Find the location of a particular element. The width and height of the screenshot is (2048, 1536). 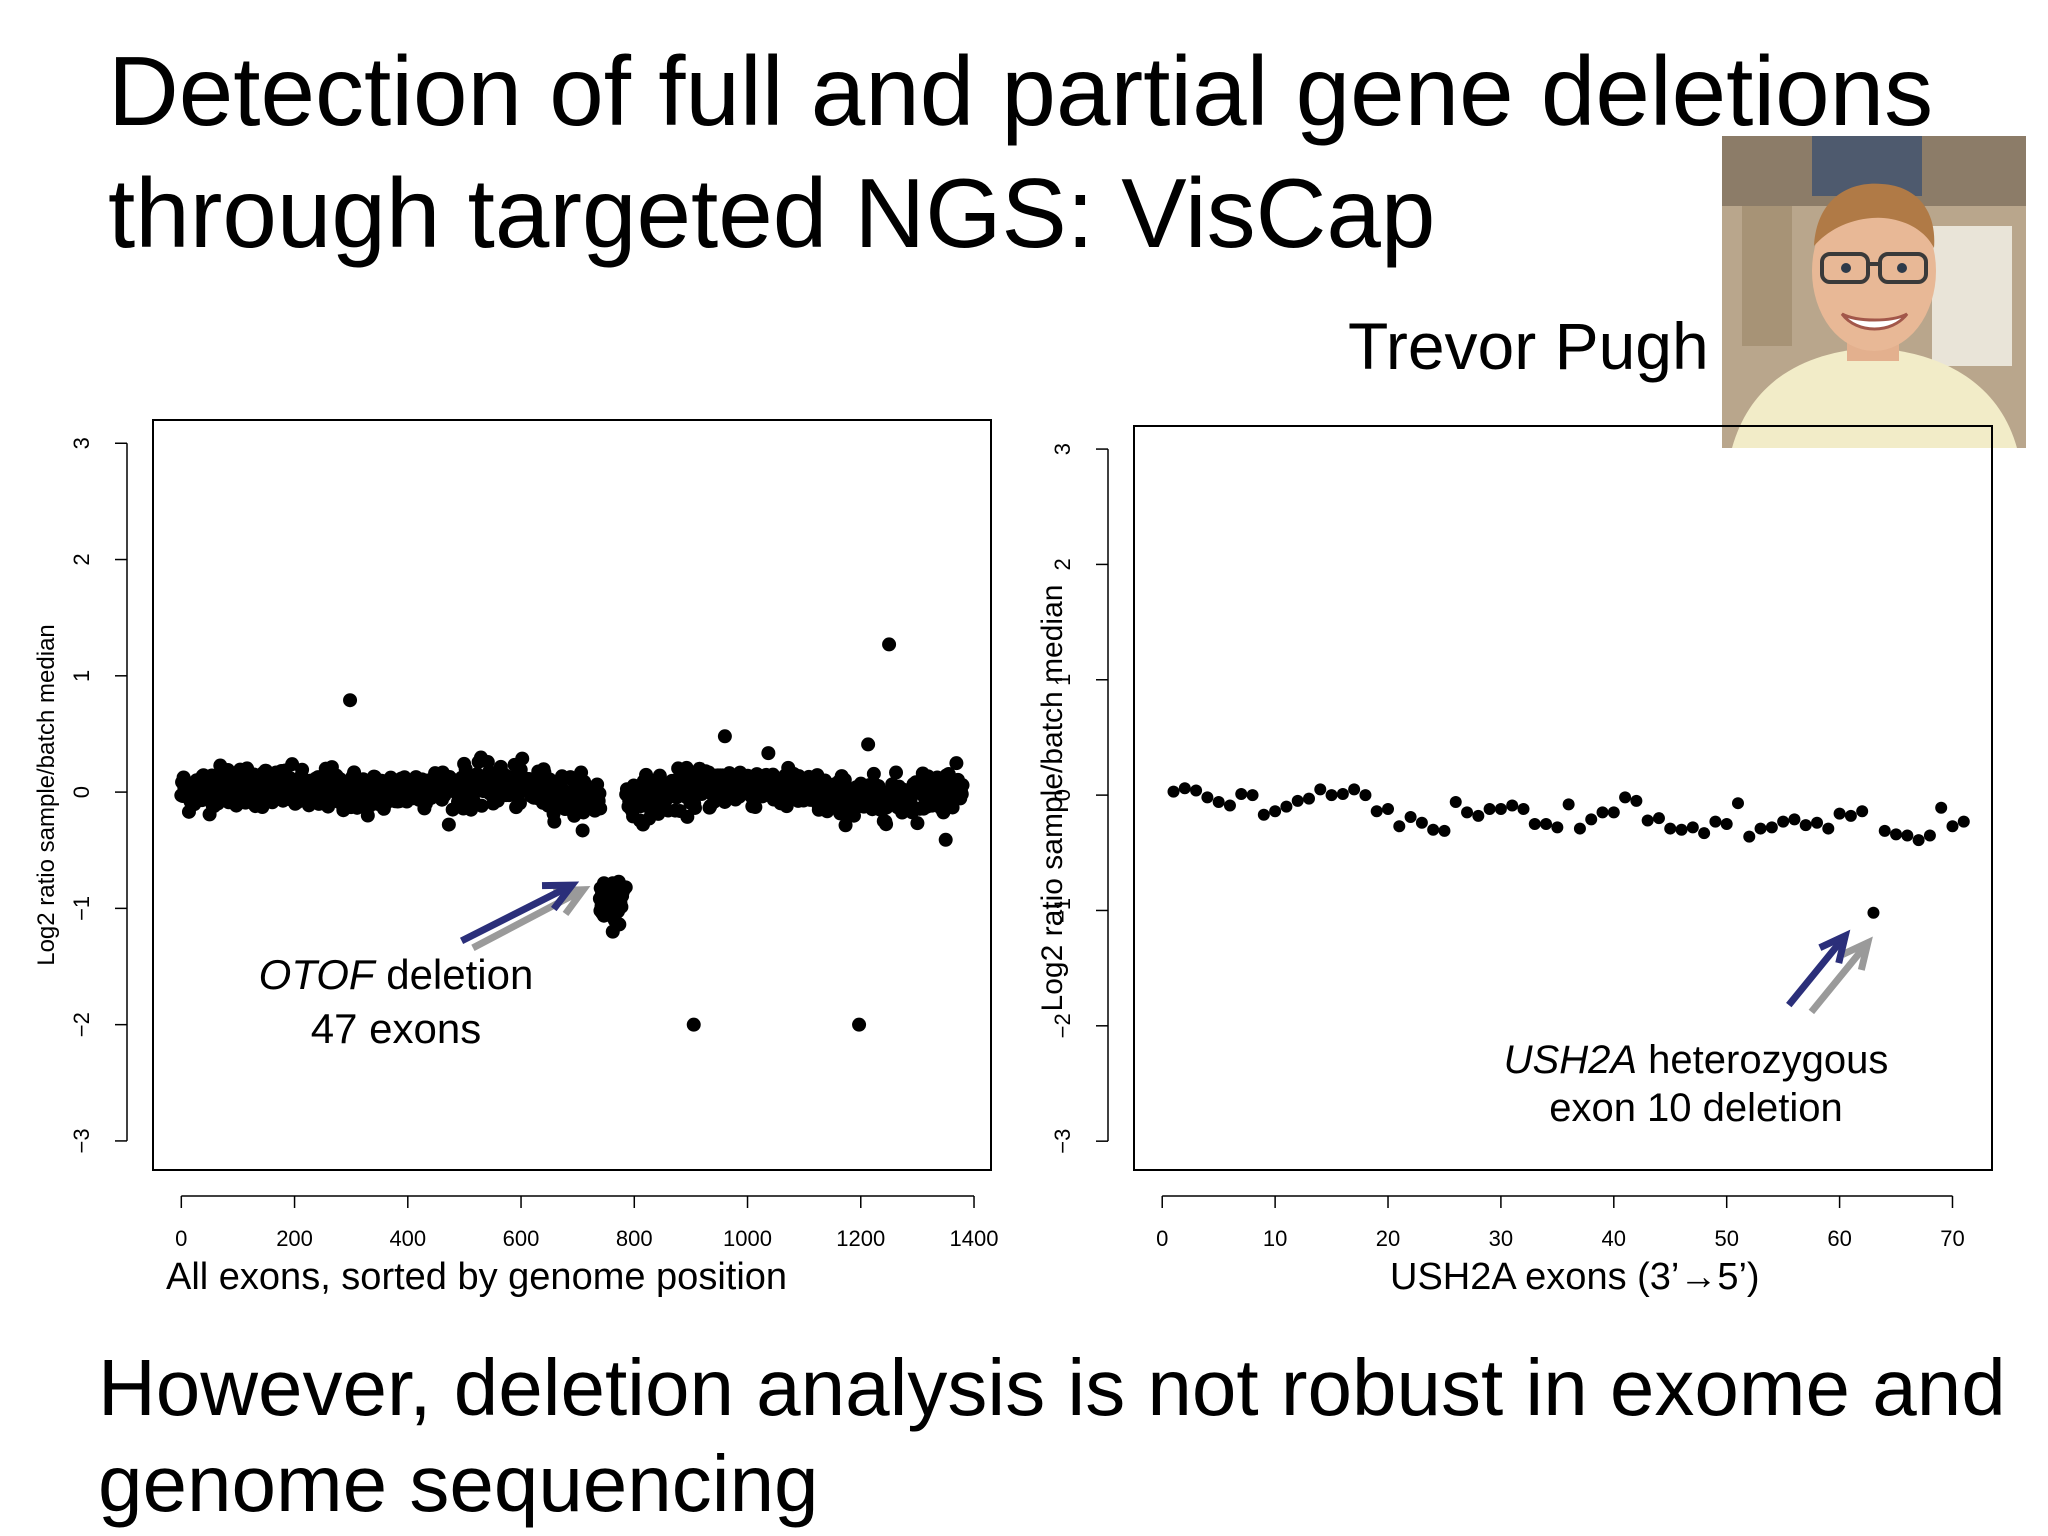

ush2a-arrow-shadow is located at coordinates (1839, 977).